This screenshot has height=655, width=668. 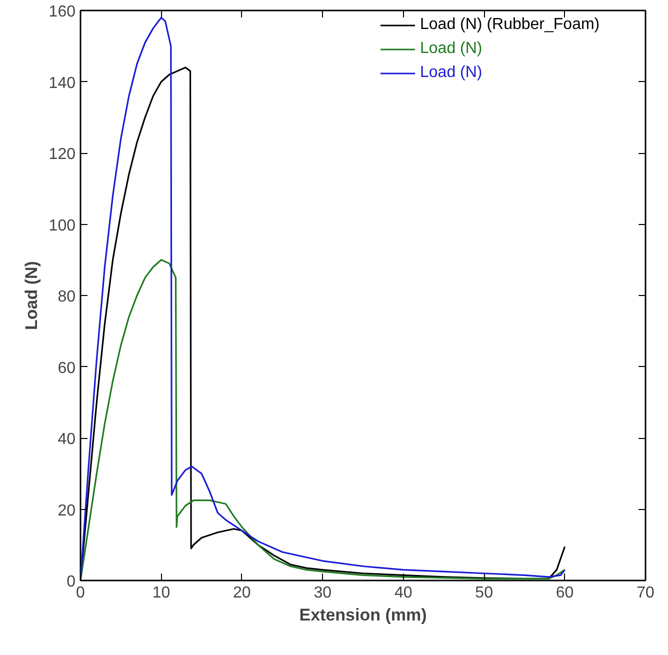 What do you see at coordinates (565, 593) in the screenshot?
I see `x-tick-label: 60` at bounding box center [565, 593].